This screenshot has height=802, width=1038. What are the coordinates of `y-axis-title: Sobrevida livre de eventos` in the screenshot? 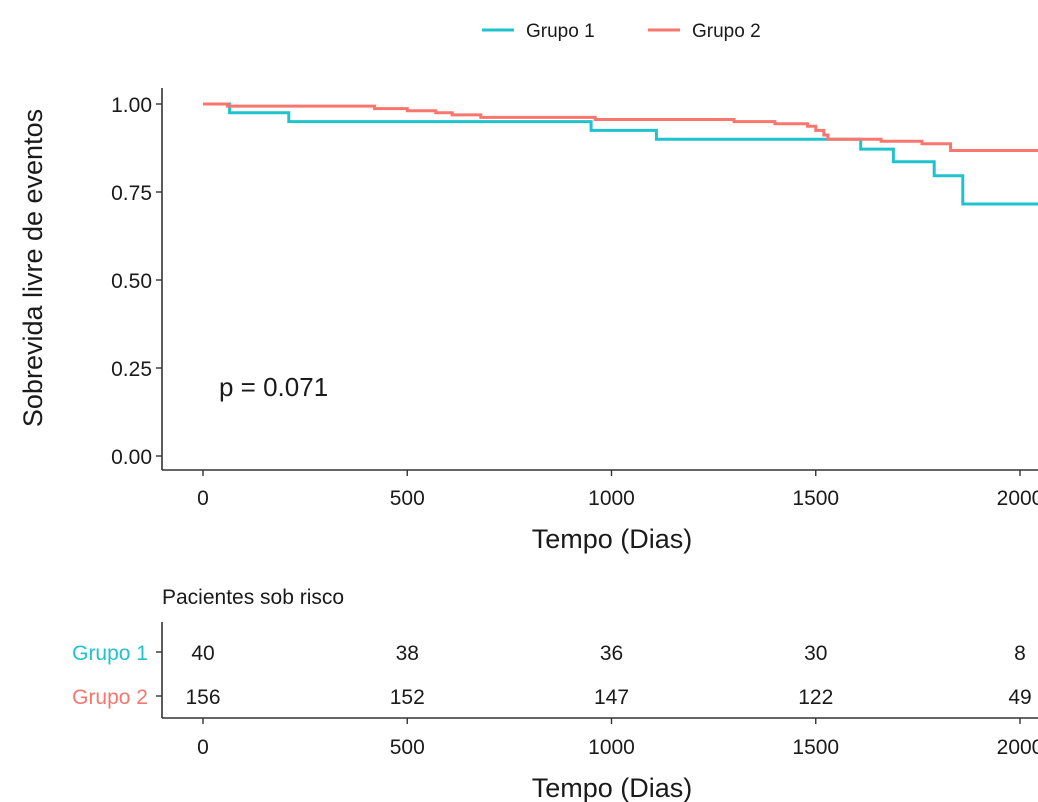 It's located at (33, 268).